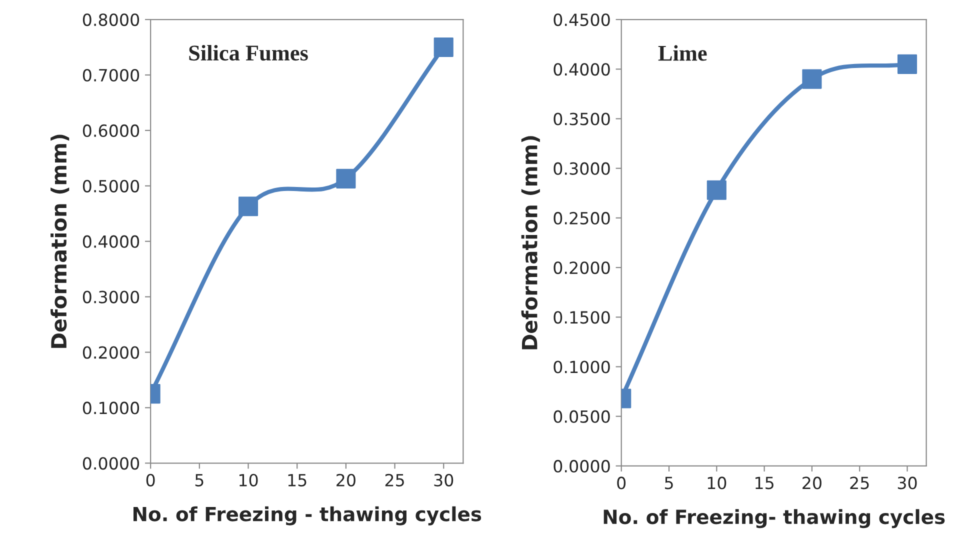  Describe the element at coordinates (111, 130) in the screenshot. I see `y-tick-label: 0.6000` at that location.